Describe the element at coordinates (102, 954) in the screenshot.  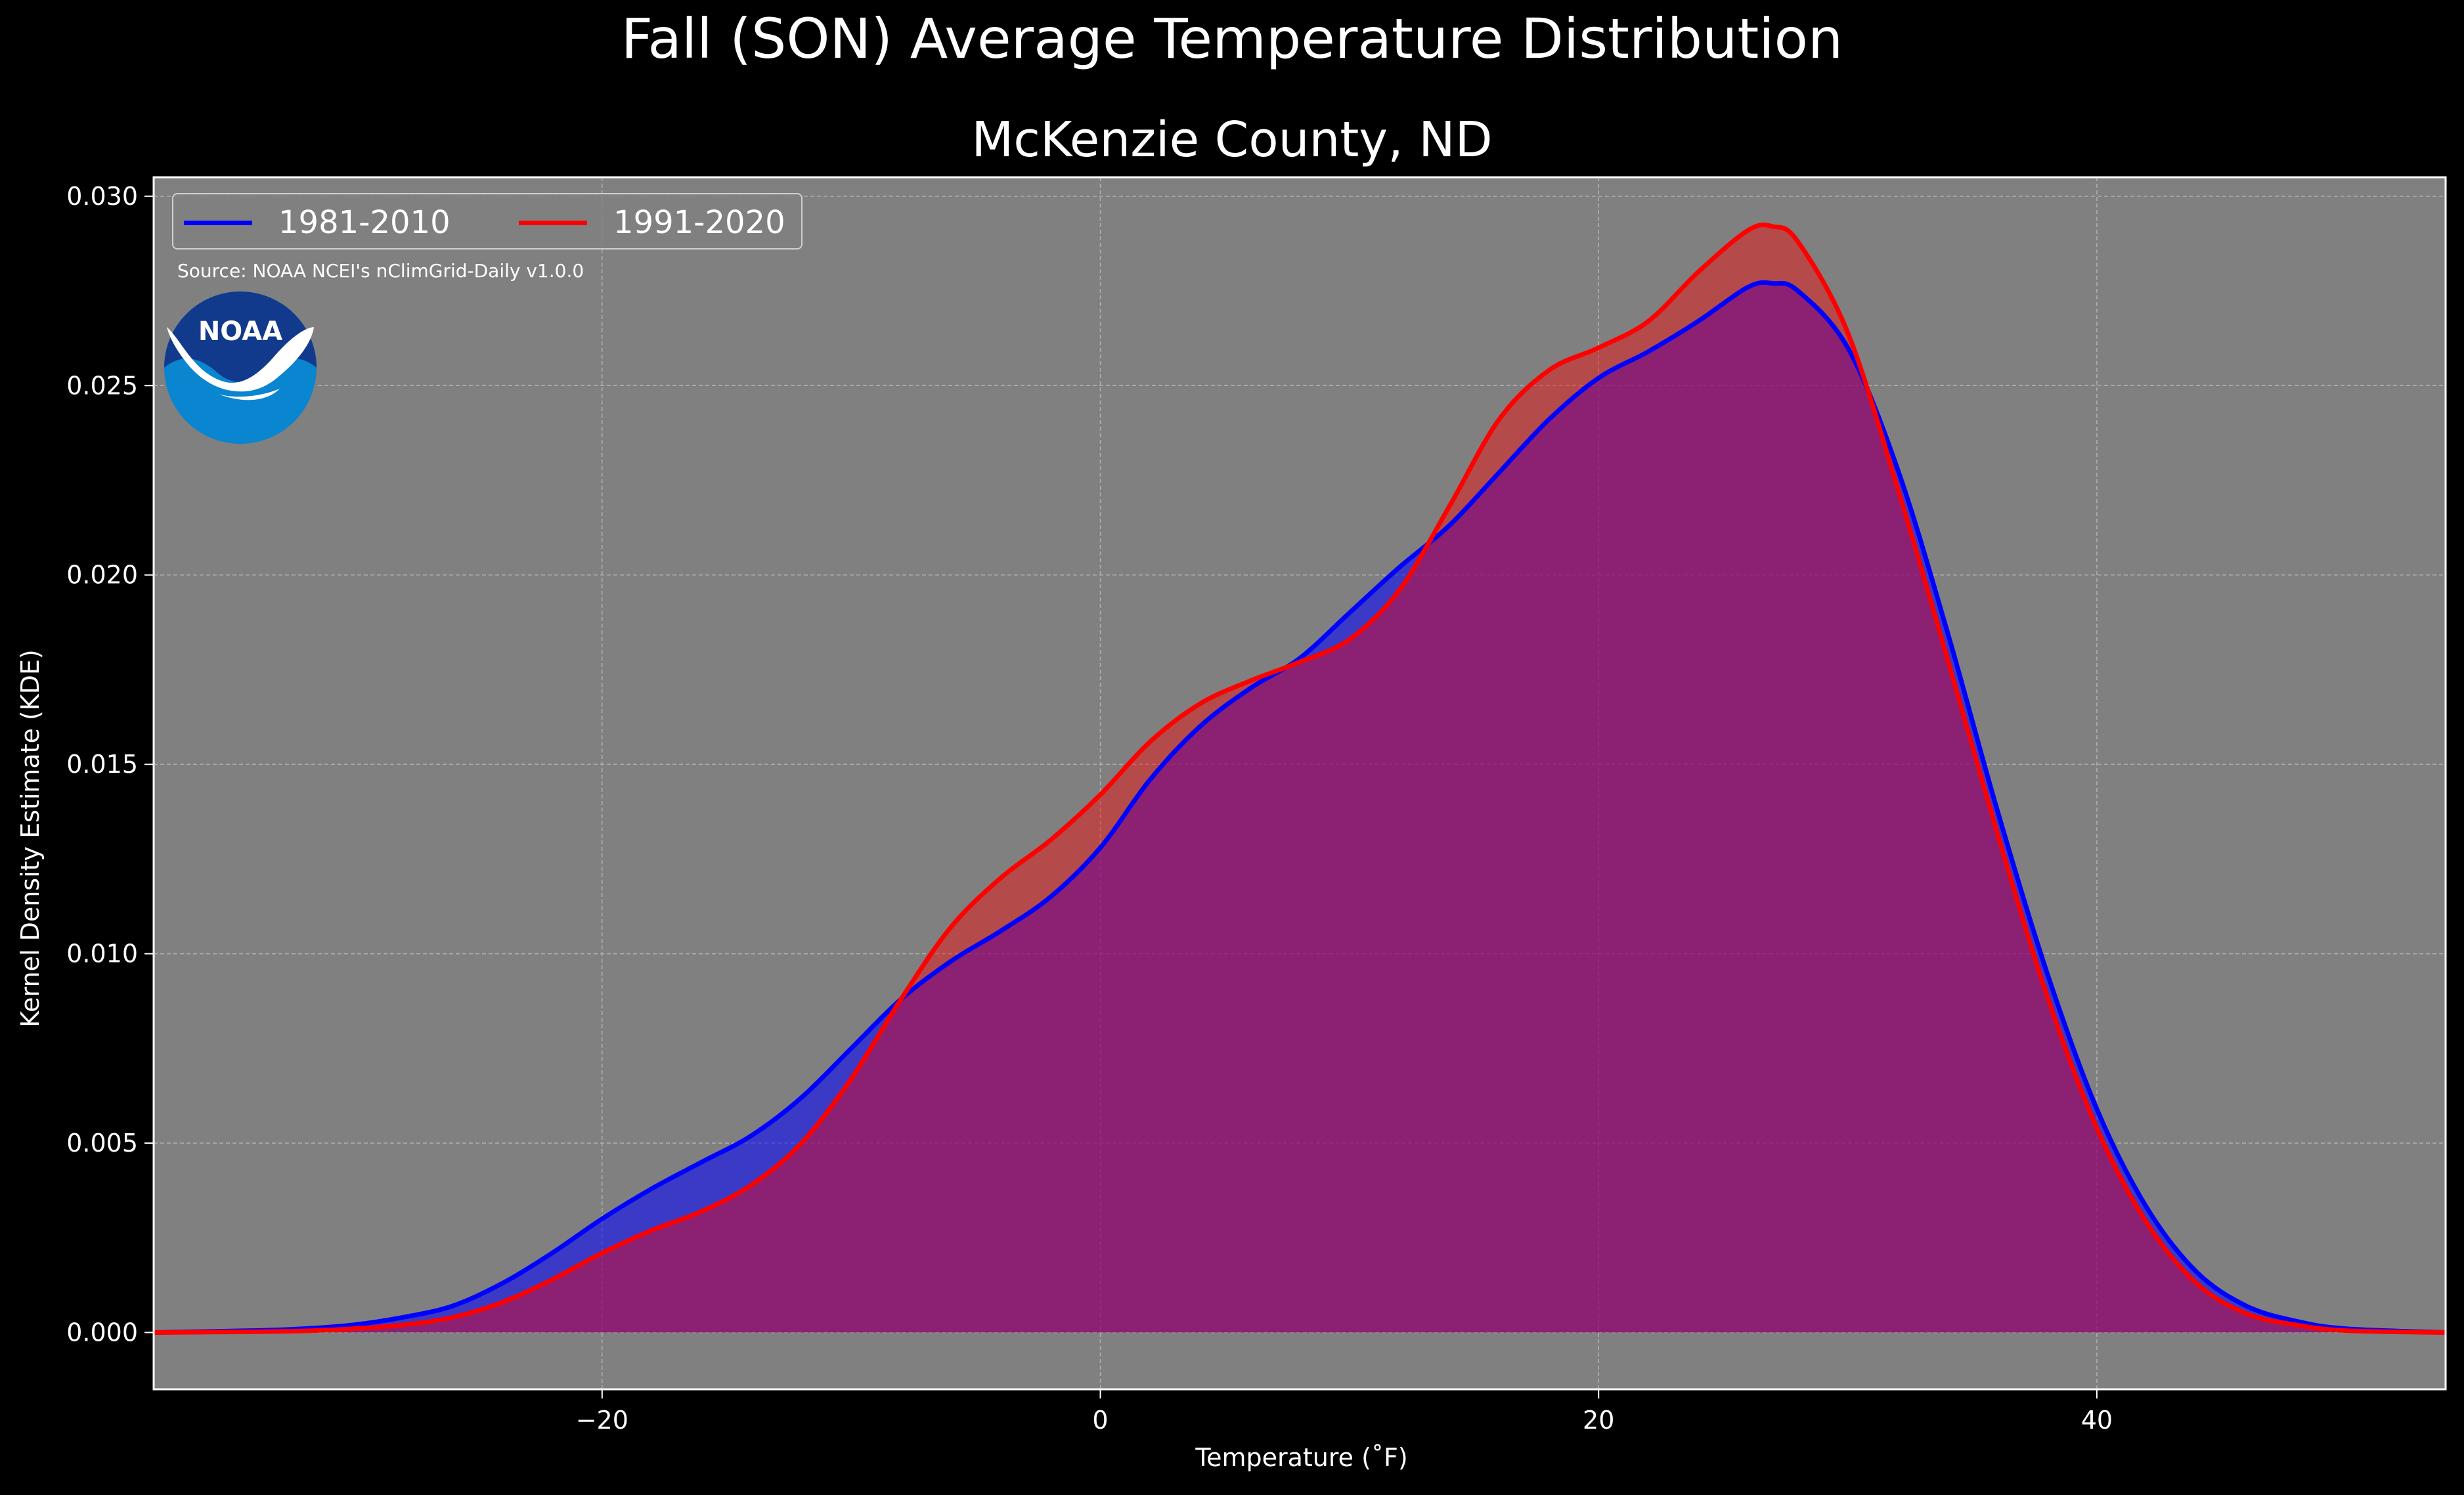
I see `y-tick-label: 0.010` at that location.